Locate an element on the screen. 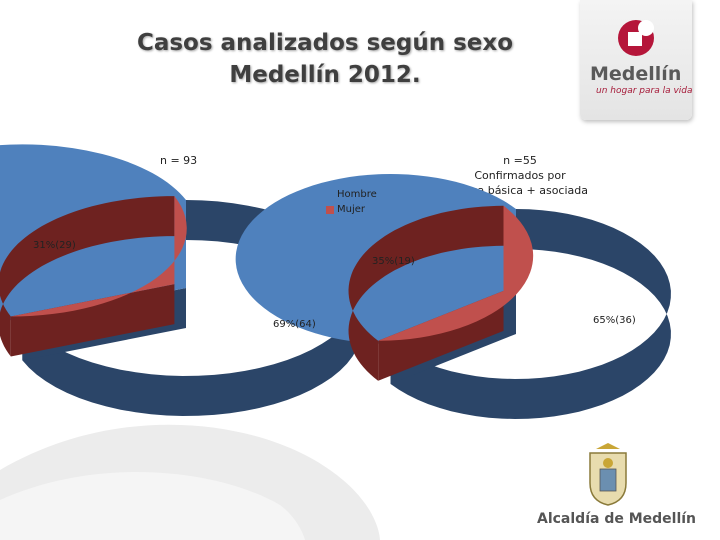 This screenshot has width=720, height=540. legend-swatch-hombre is located at coordinates (330, 194).